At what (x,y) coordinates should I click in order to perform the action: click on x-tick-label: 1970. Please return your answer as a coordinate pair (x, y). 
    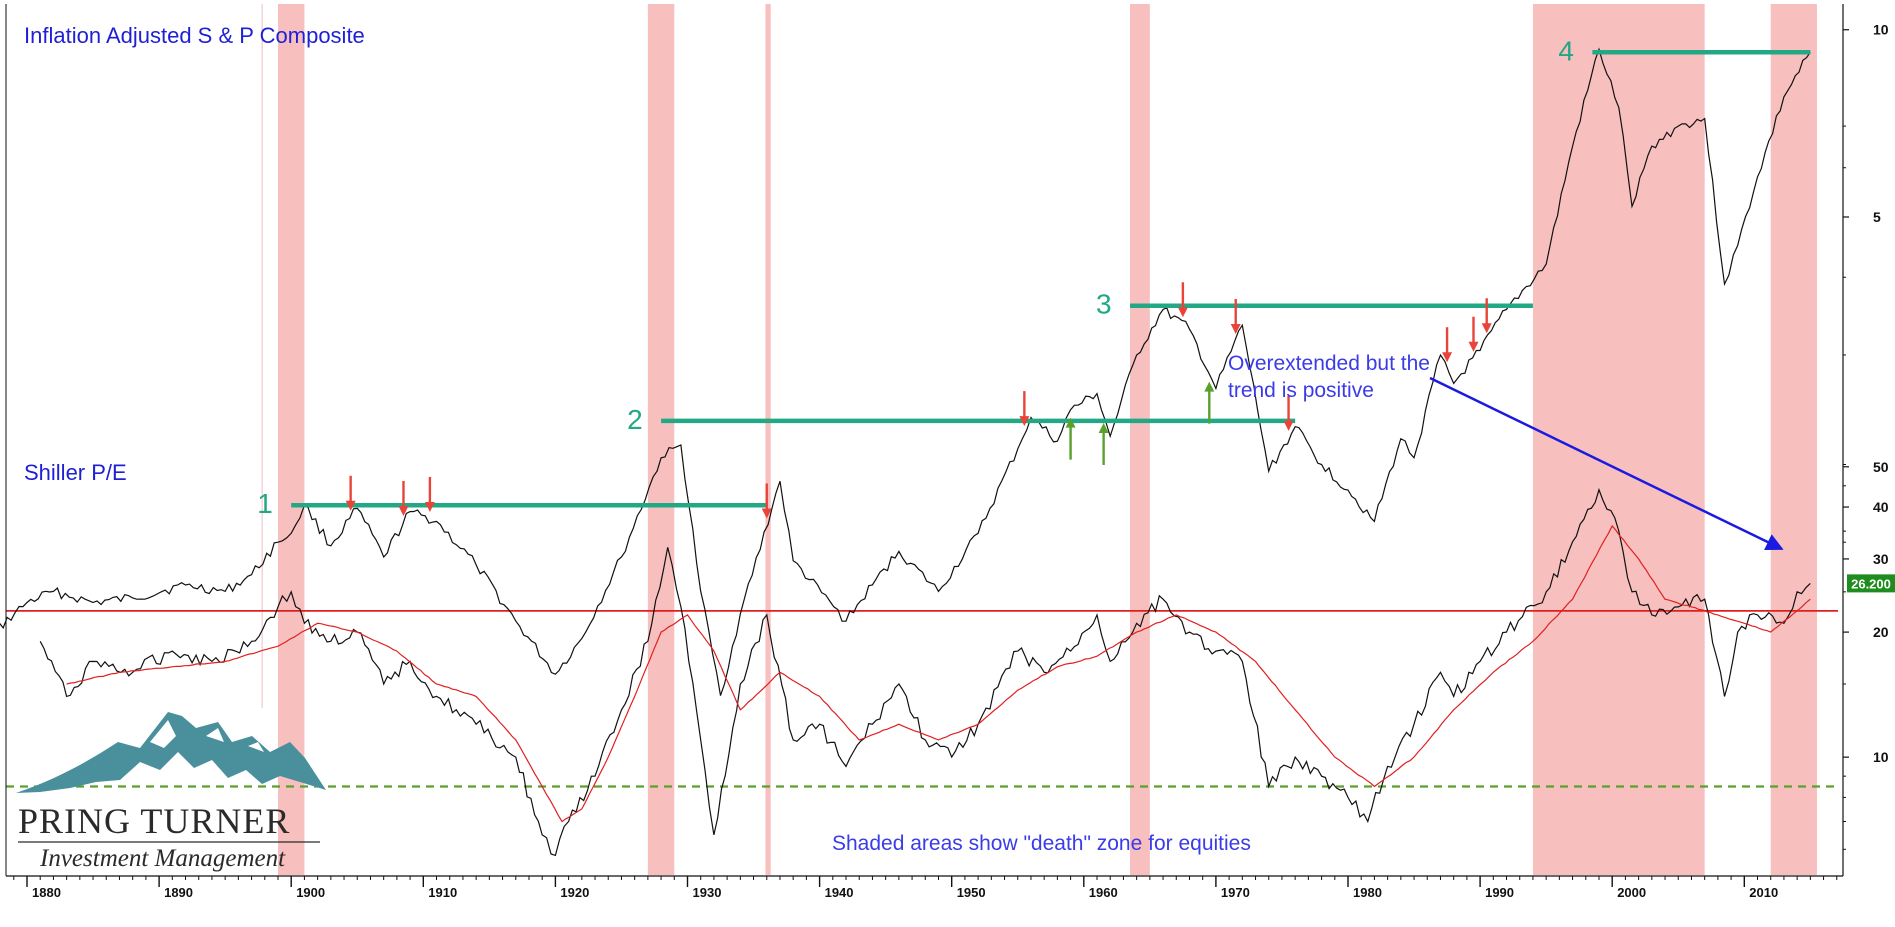
    Looking at the image, I should click on (1235, 892).